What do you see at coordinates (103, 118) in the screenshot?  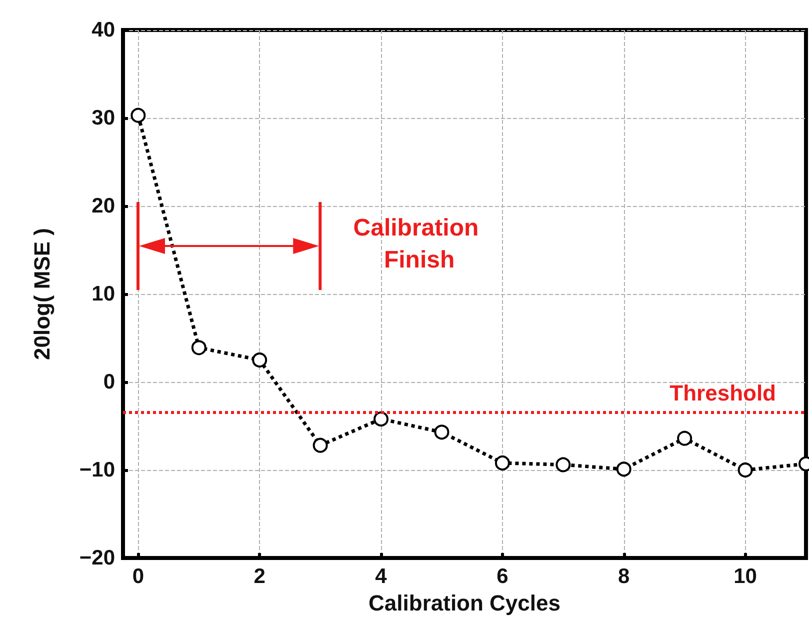 I see `y-tick-label: 30` at bounding box center [103, 118].